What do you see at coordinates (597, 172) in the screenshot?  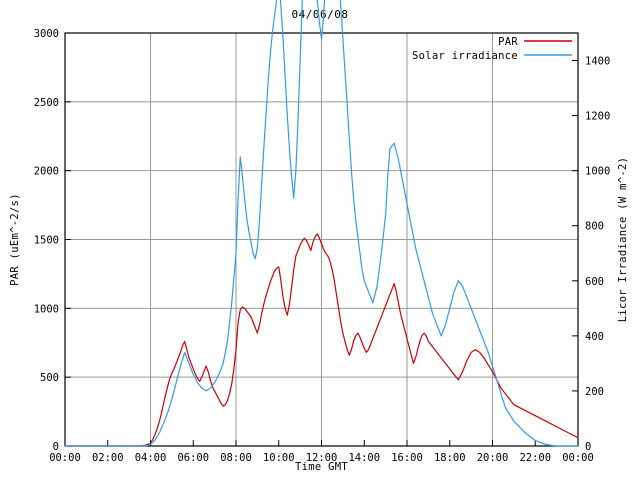 I see `ytick-label-right: 1000` at bounding box center [597, 172].